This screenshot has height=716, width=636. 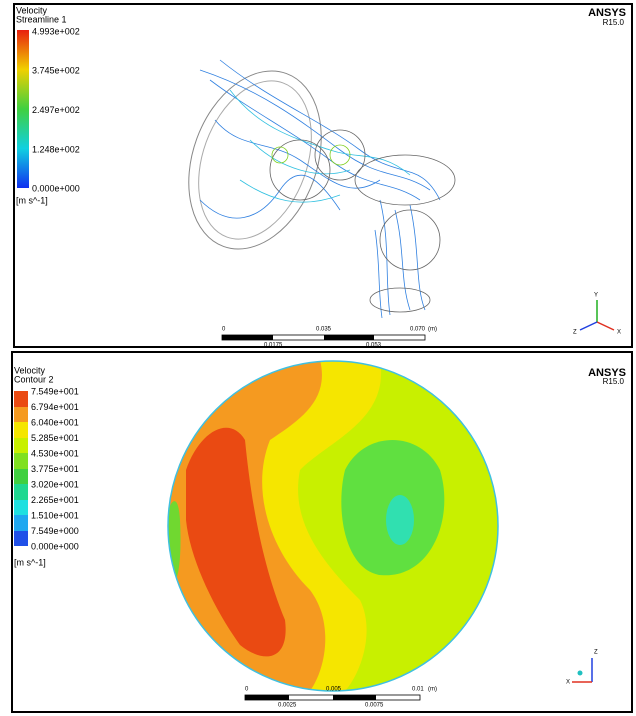 I want to click on scale-label: 0.035, so click(x=324, y=330).